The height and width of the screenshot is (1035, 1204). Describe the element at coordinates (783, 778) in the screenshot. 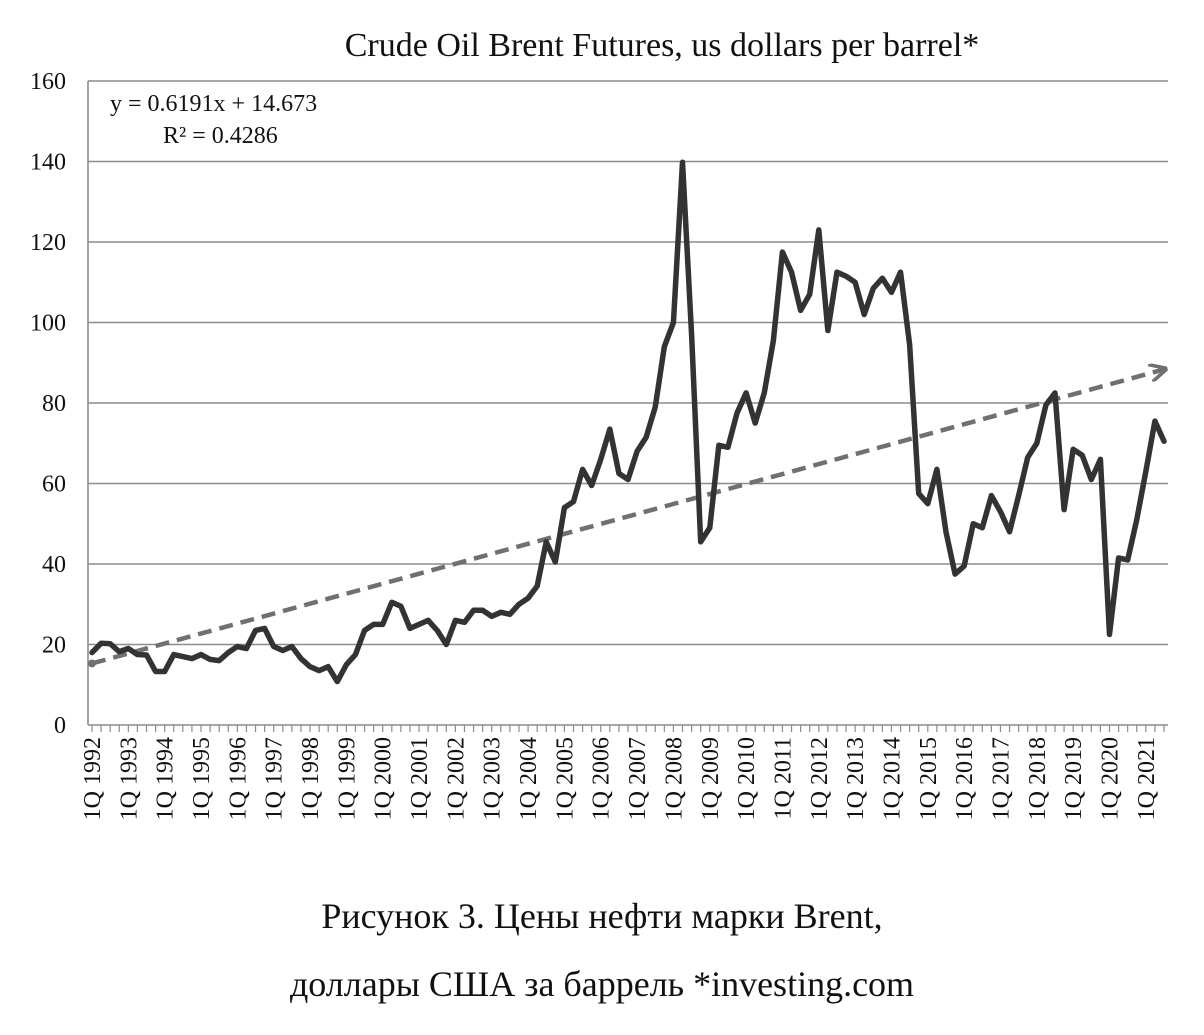

I see `x-tick-label: 1Q 2011` at that location.